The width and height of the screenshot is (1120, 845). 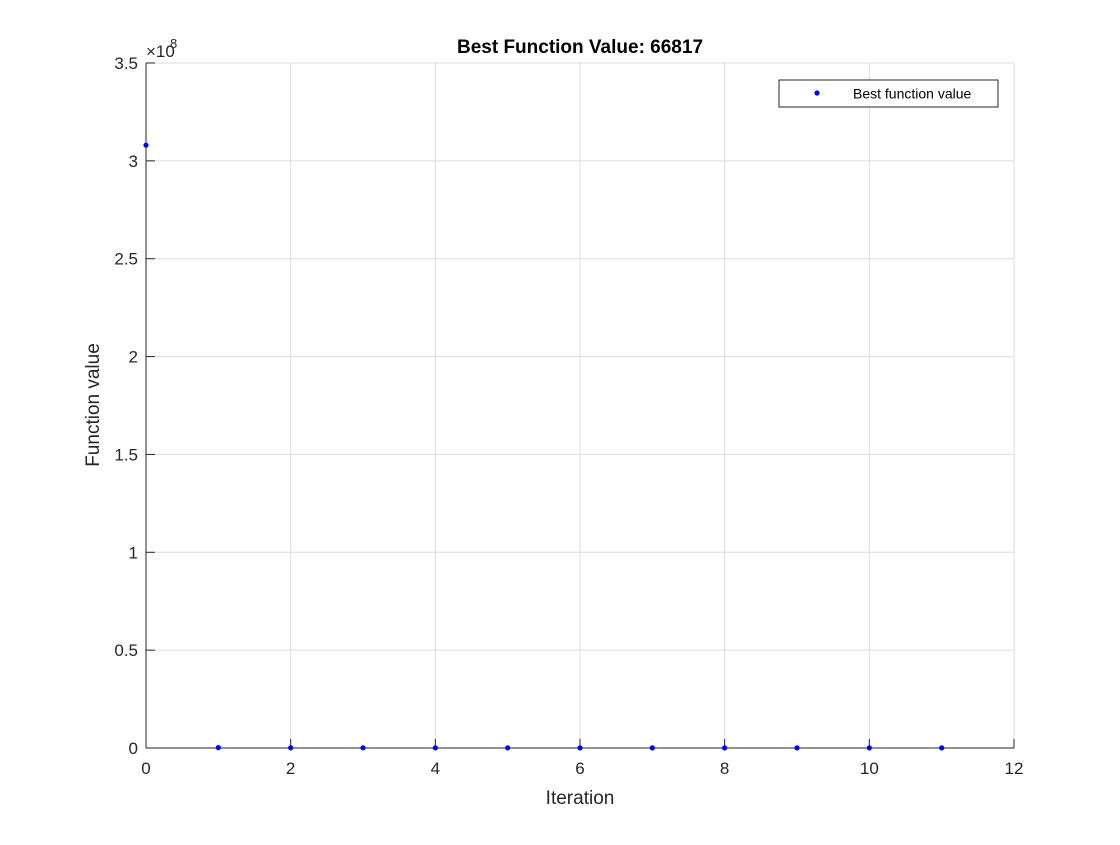 What do you see at coordinates (1014, 768) in the screenshot?
I see `x-tick-label: 12` at bounding box center [1014, 768].